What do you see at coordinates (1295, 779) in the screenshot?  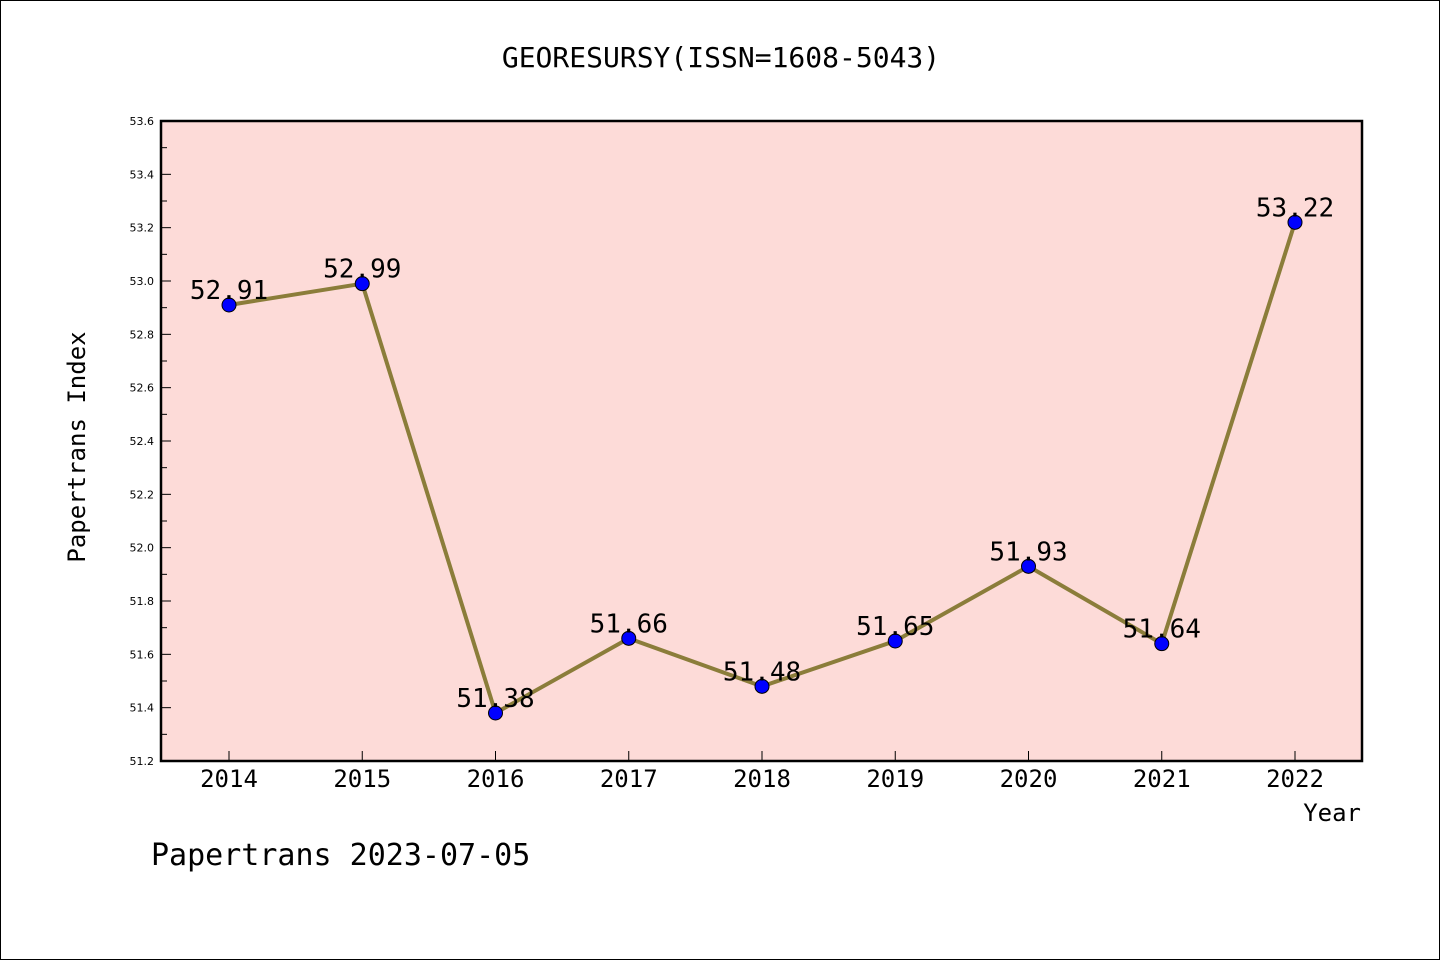 I see `x-tick-label: 2022` at bounding box center [1295, 779].